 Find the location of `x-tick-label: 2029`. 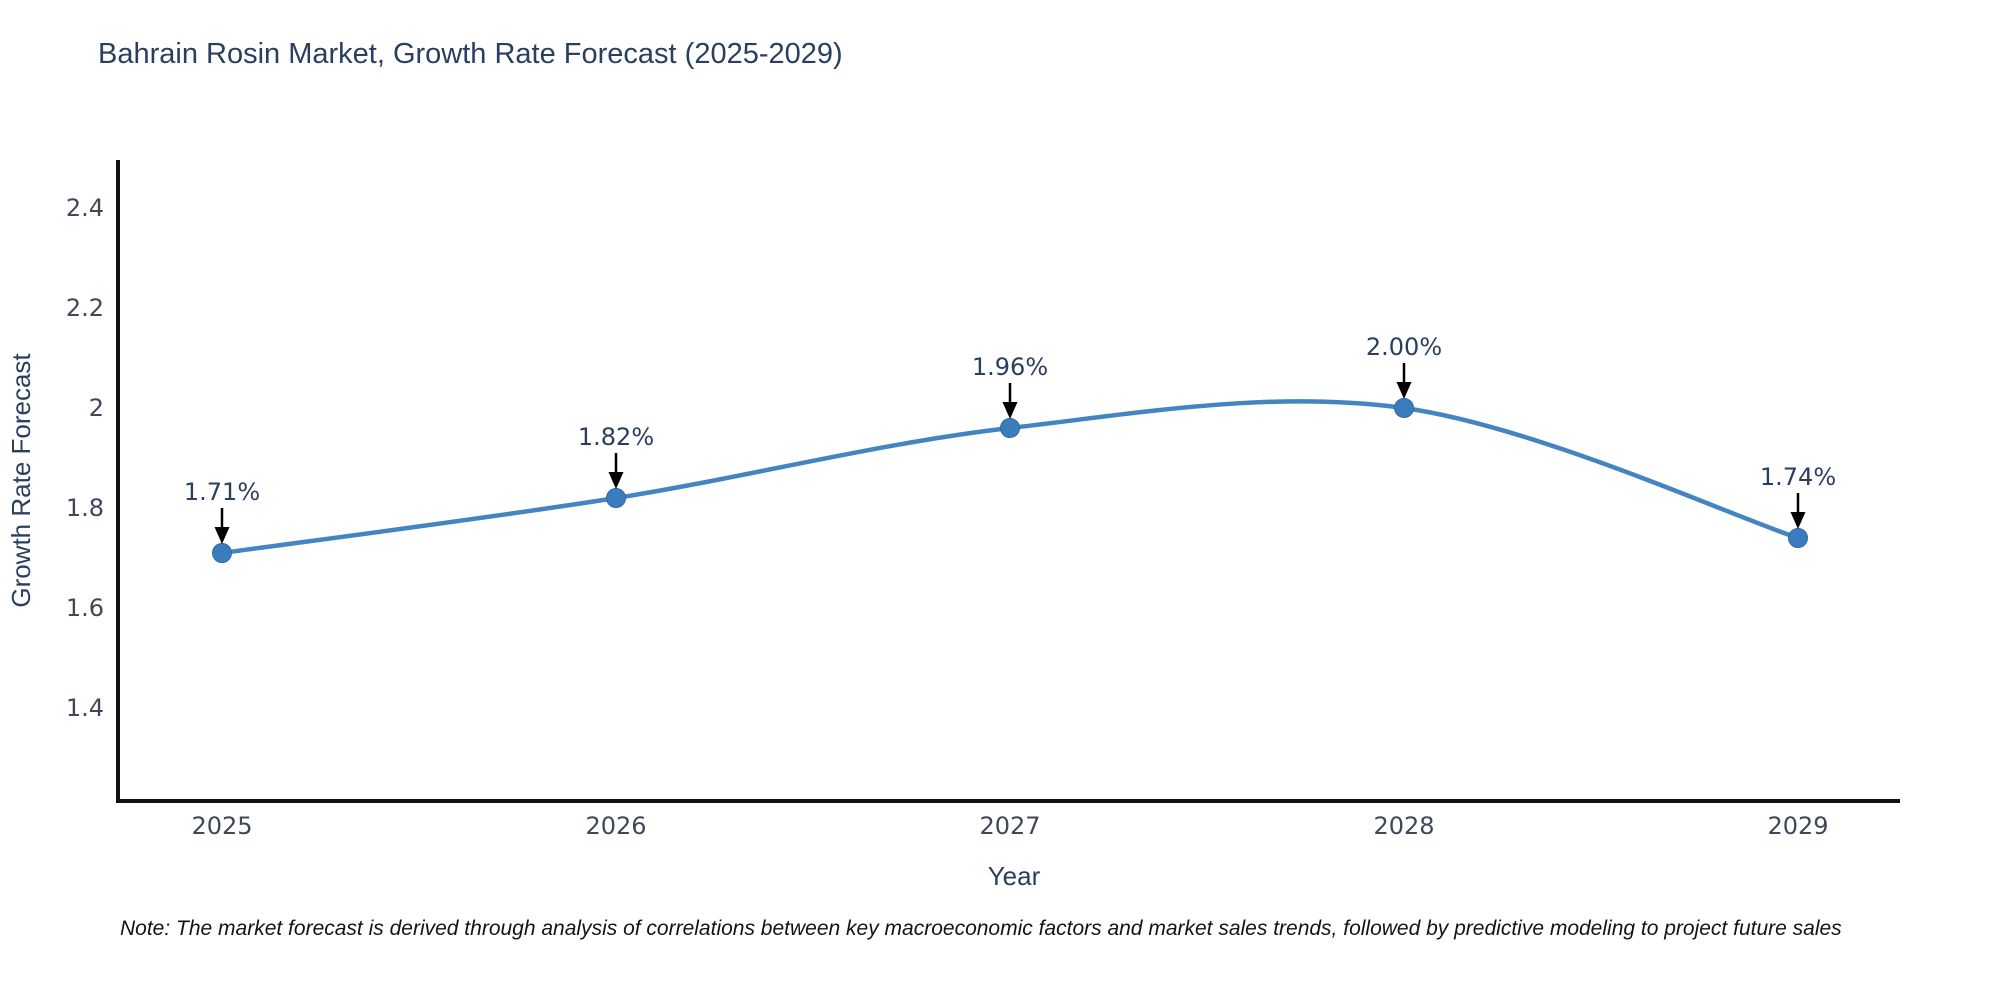

x-tick-label: 2029 is located at coordinates (1797, 826).